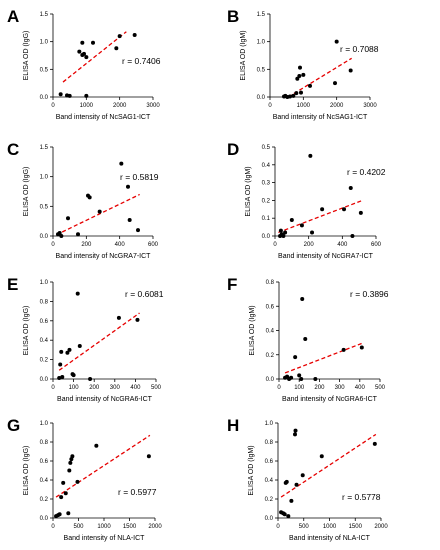  What do you see at coordinates (261, 98) in the screenshot?
I see `y-tick-label-b: 0.0` at bounding box center [261, 98].